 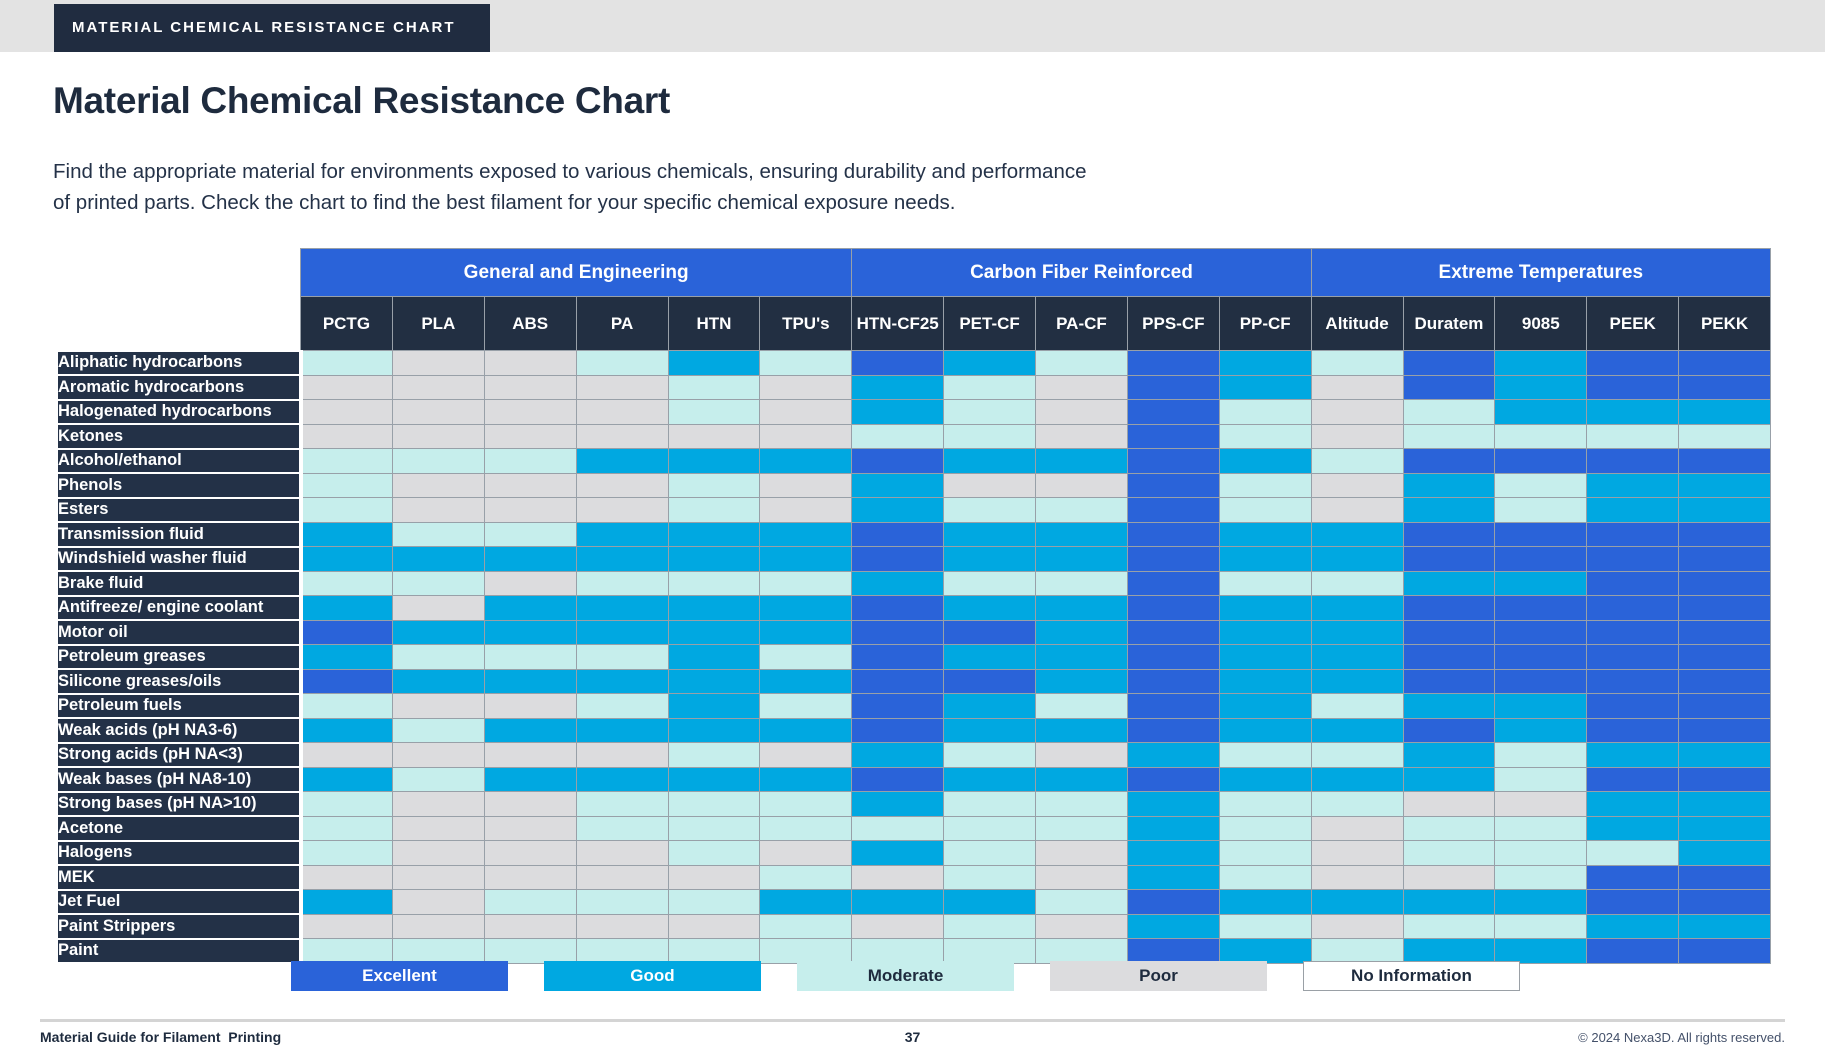 I want to click on column-header: PP-CF, so click(x=1265, y=323).